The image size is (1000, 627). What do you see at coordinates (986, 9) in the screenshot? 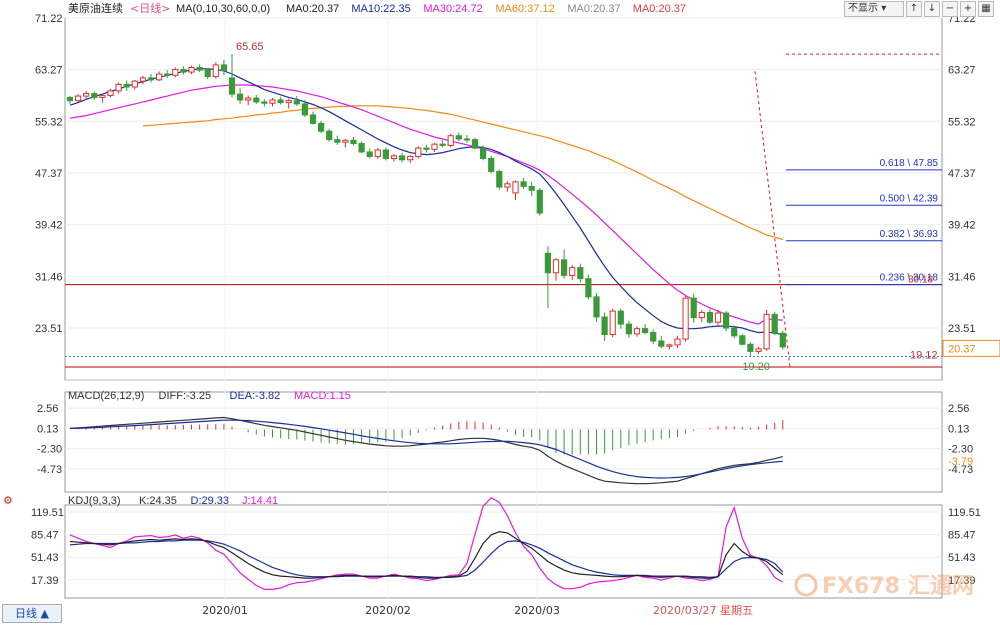
I see `grid-icon: ▦` at bounding box center [986, 9].